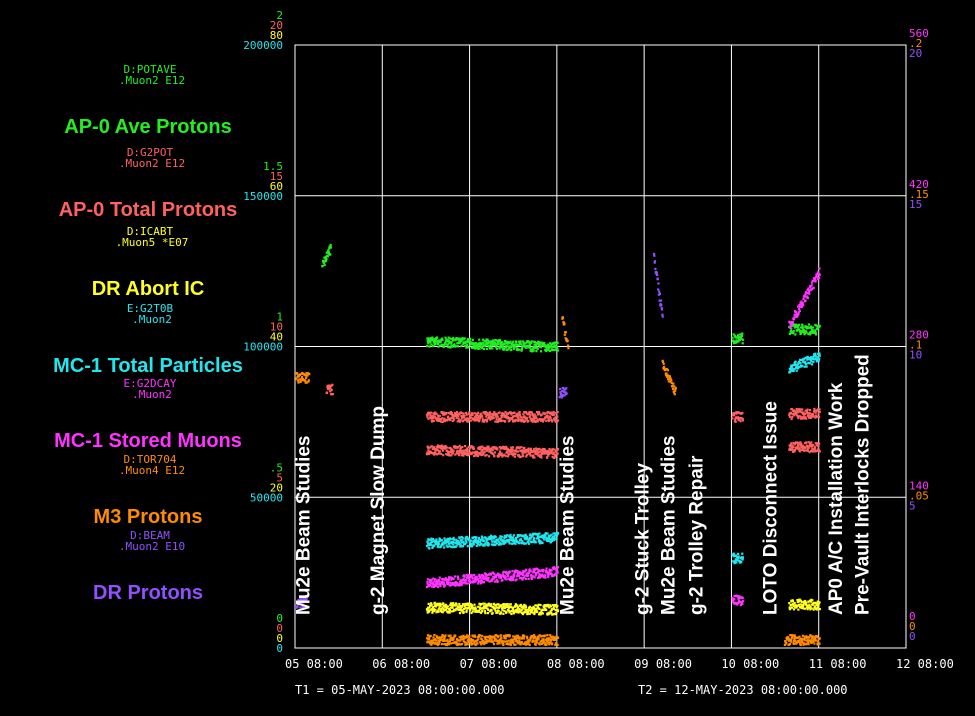  What do you see at coordinates (912, 616) in the screenshot?
I see `right-axis-tick: 0` at bounding box center [912, 616].